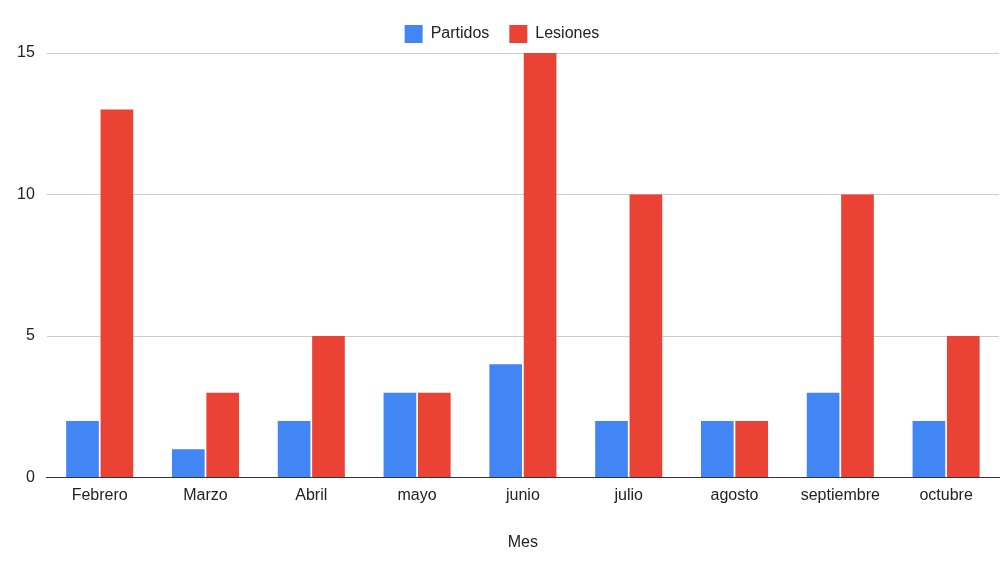 The image size is (1007, 561). I want to click on y-tick-label: 15, so click(26, 52).